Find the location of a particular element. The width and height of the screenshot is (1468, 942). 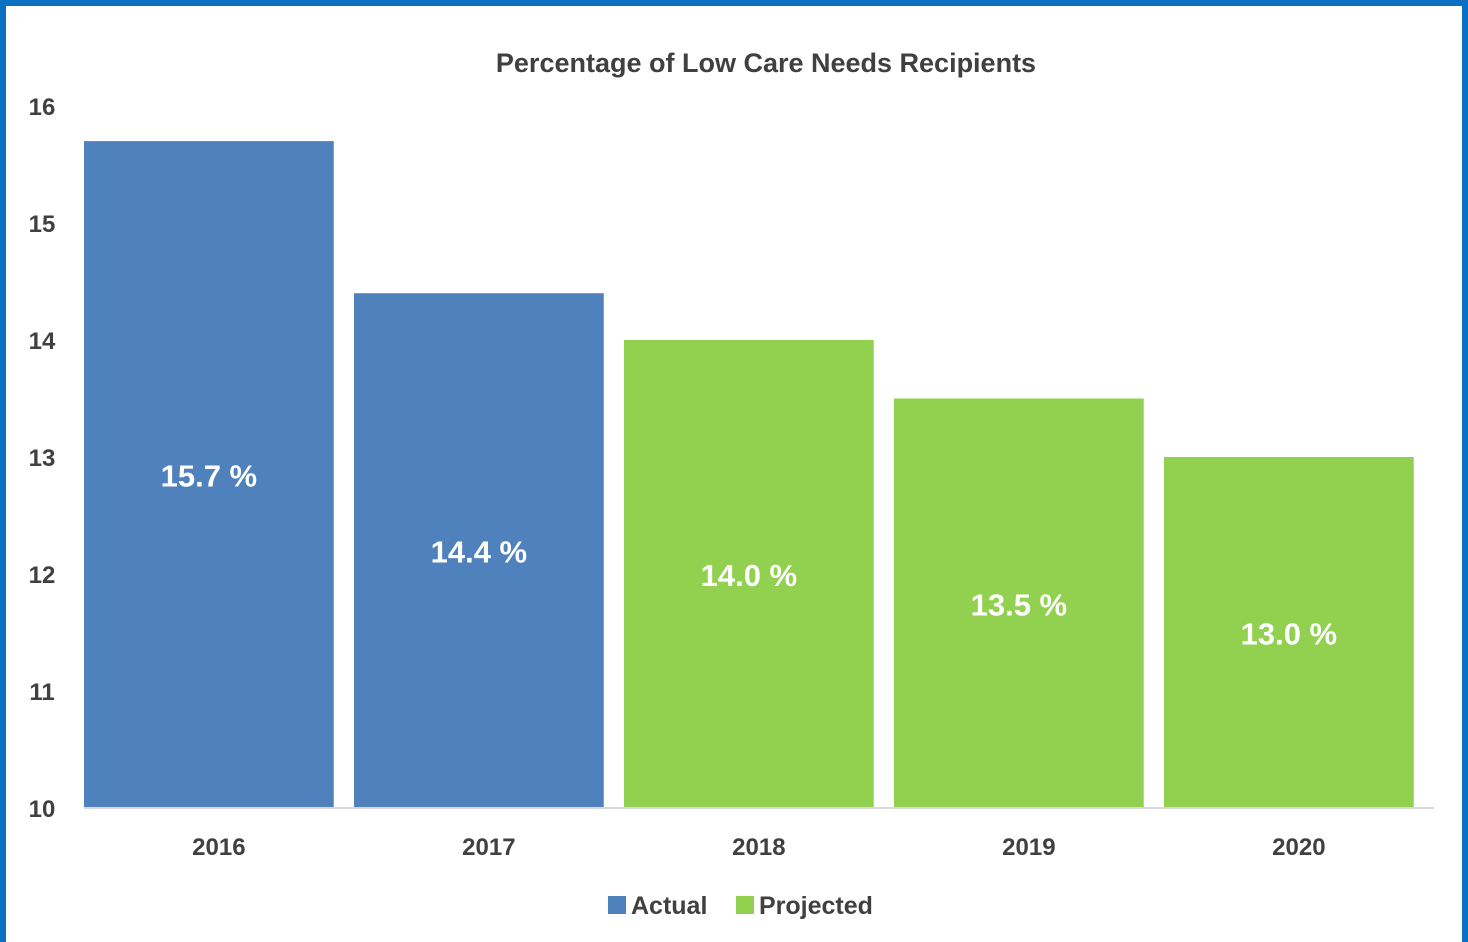

data-label: 15.7 % is located at coordinates (209, 476).